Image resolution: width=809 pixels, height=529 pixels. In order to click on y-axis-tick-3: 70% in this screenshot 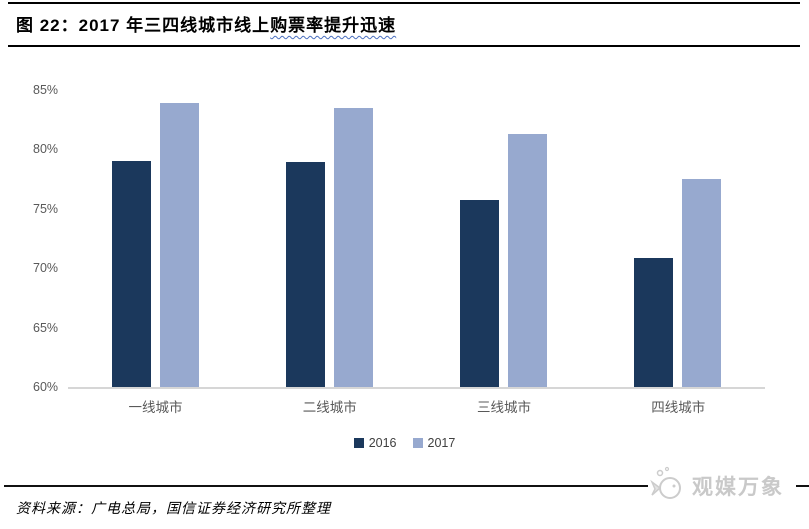, I will do `click(46, 268)`.